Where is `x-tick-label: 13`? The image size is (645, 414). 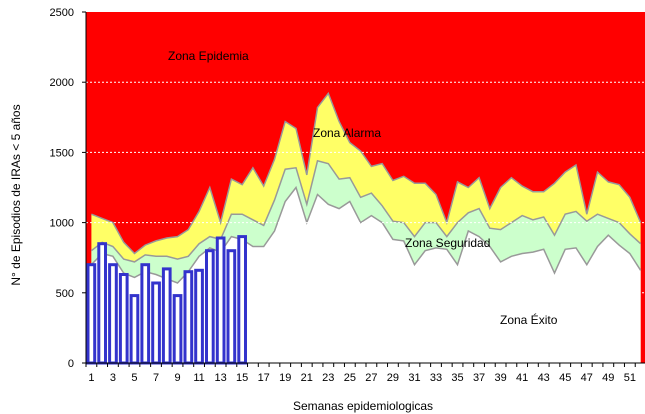 x-tick-label: 13 is located at coordinates (220, 378).